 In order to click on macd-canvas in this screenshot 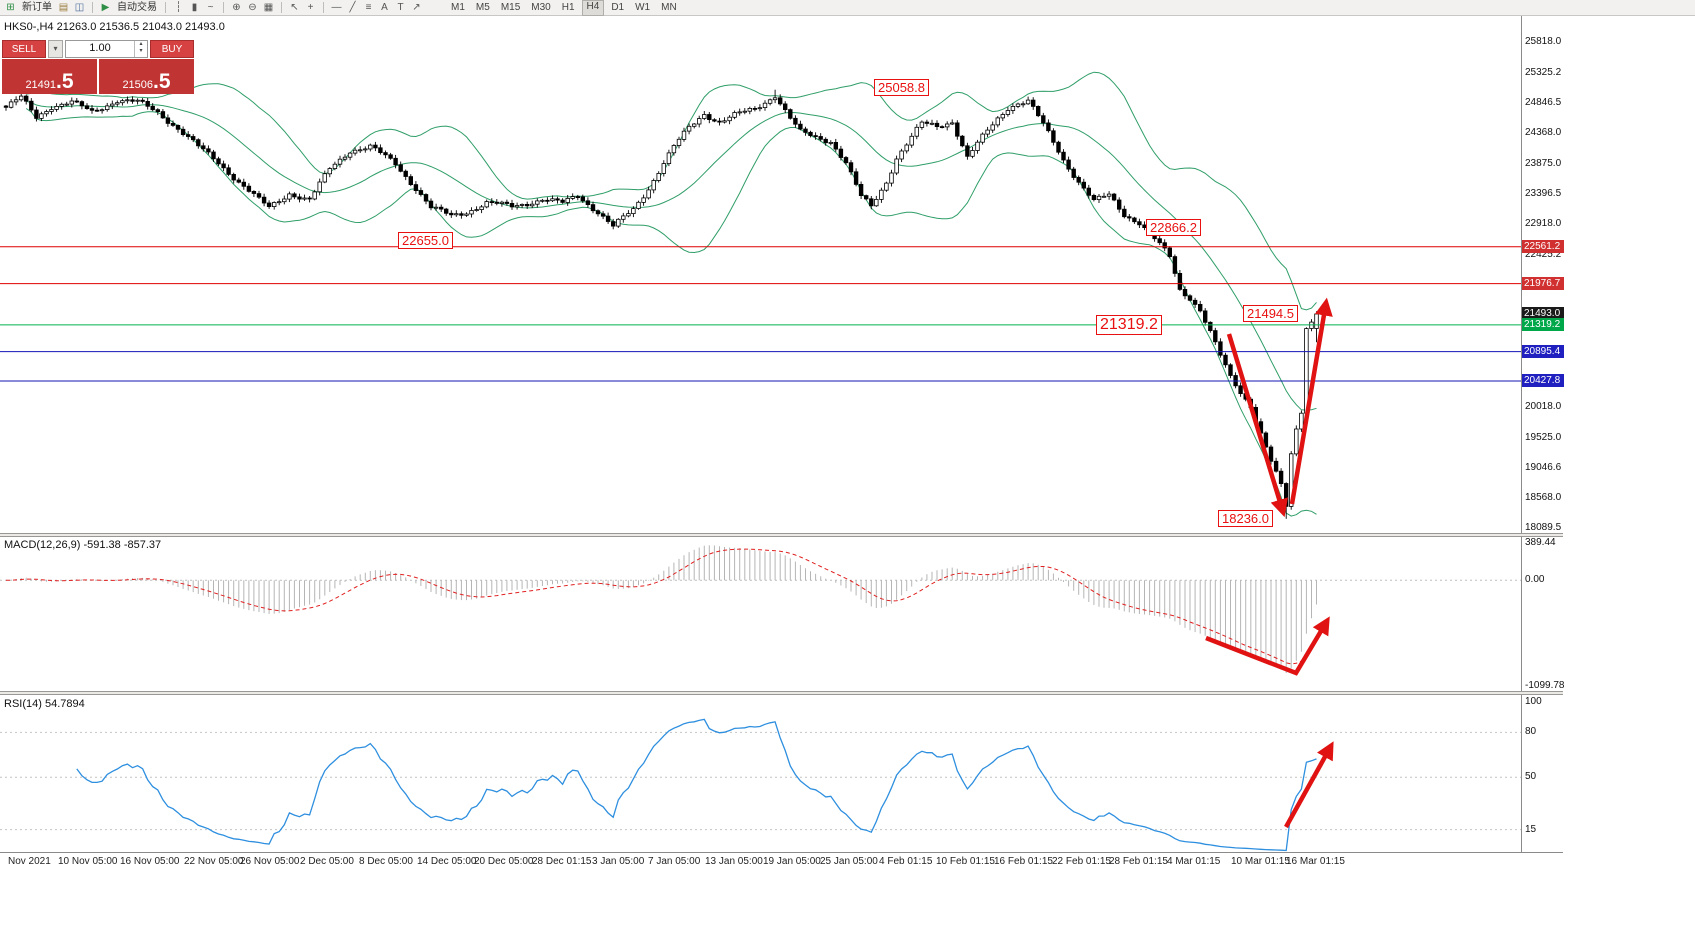, I will do `click(760, 614)`.